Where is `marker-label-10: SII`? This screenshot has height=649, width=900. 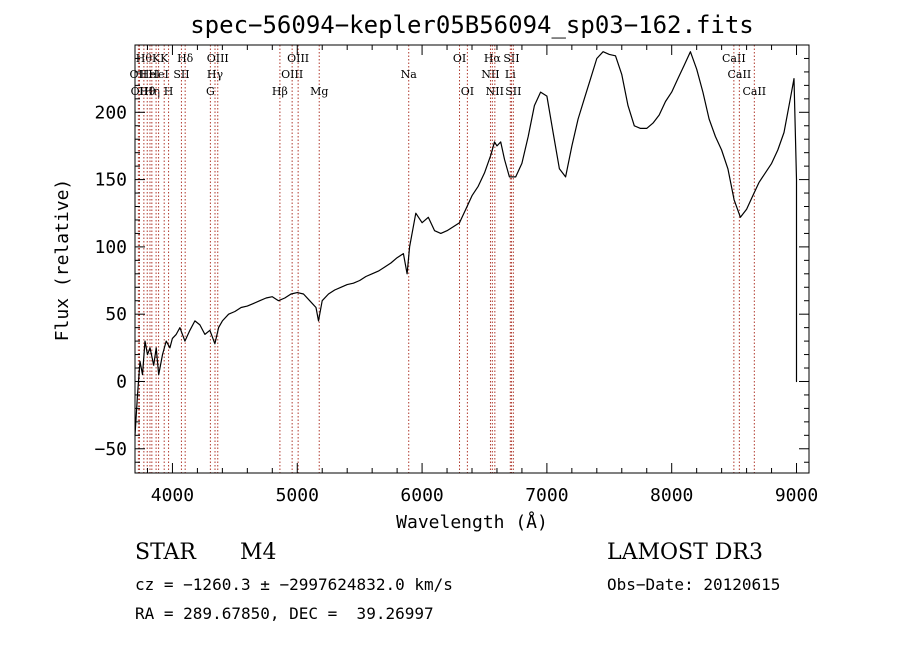
marker-label-10: SII is located at coordinates (181, 74).